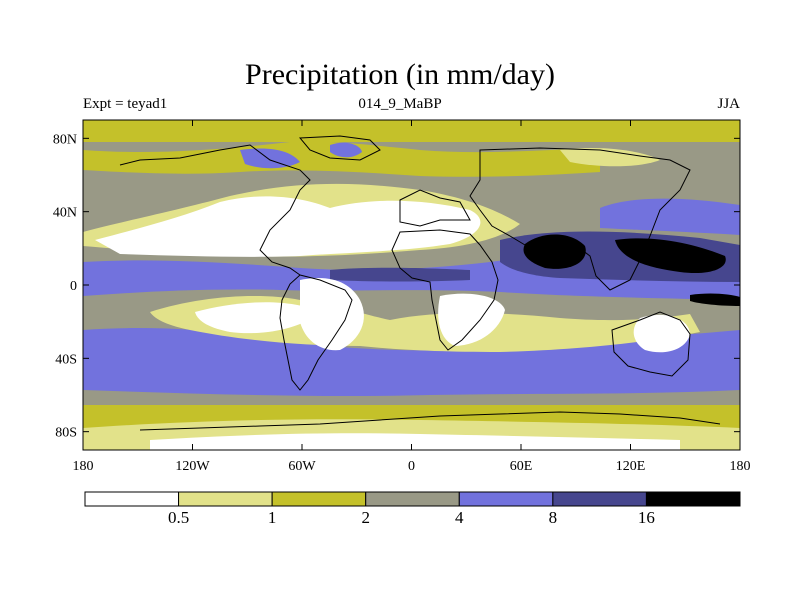 This screenshot has height=600, width=800. I want to click on season-label: JJA, so click(728, 104).